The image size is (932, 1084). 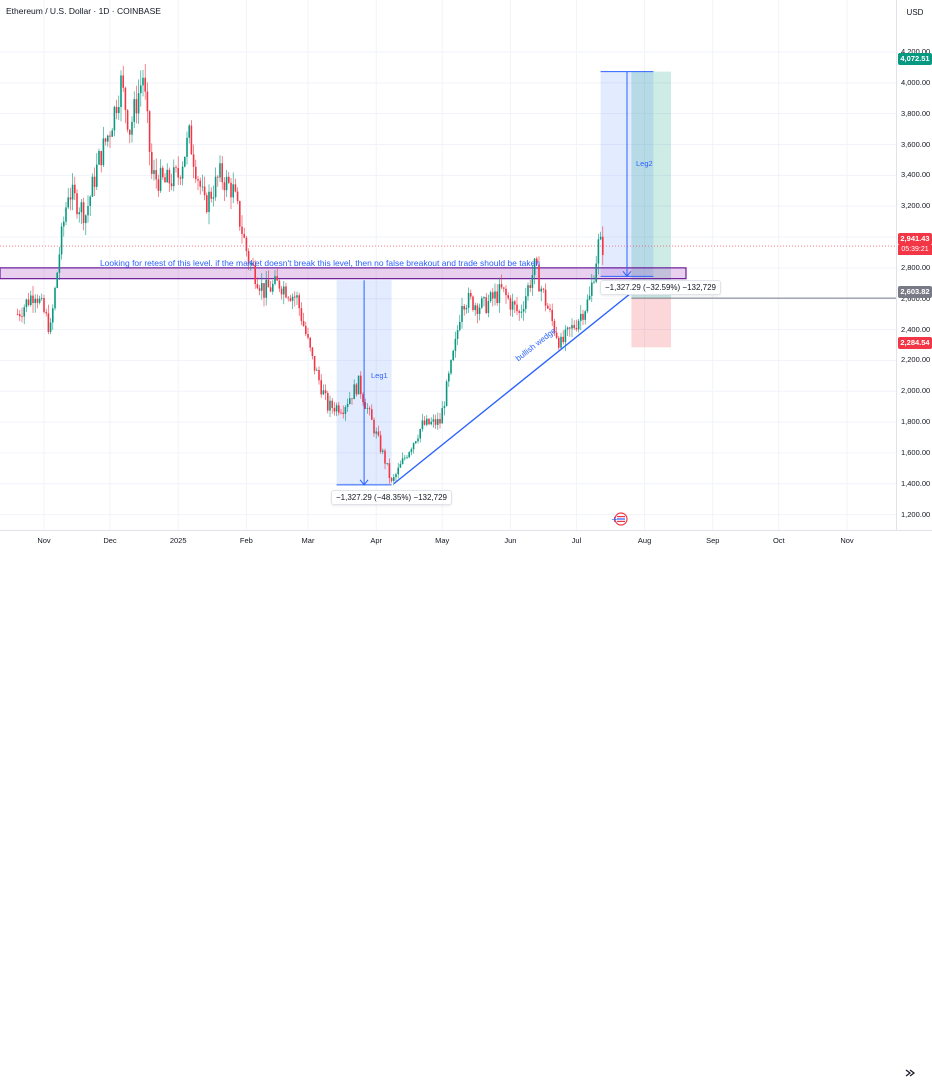 I want to click on price-tick-label: 2,000.00, so click(x=916, y=391).